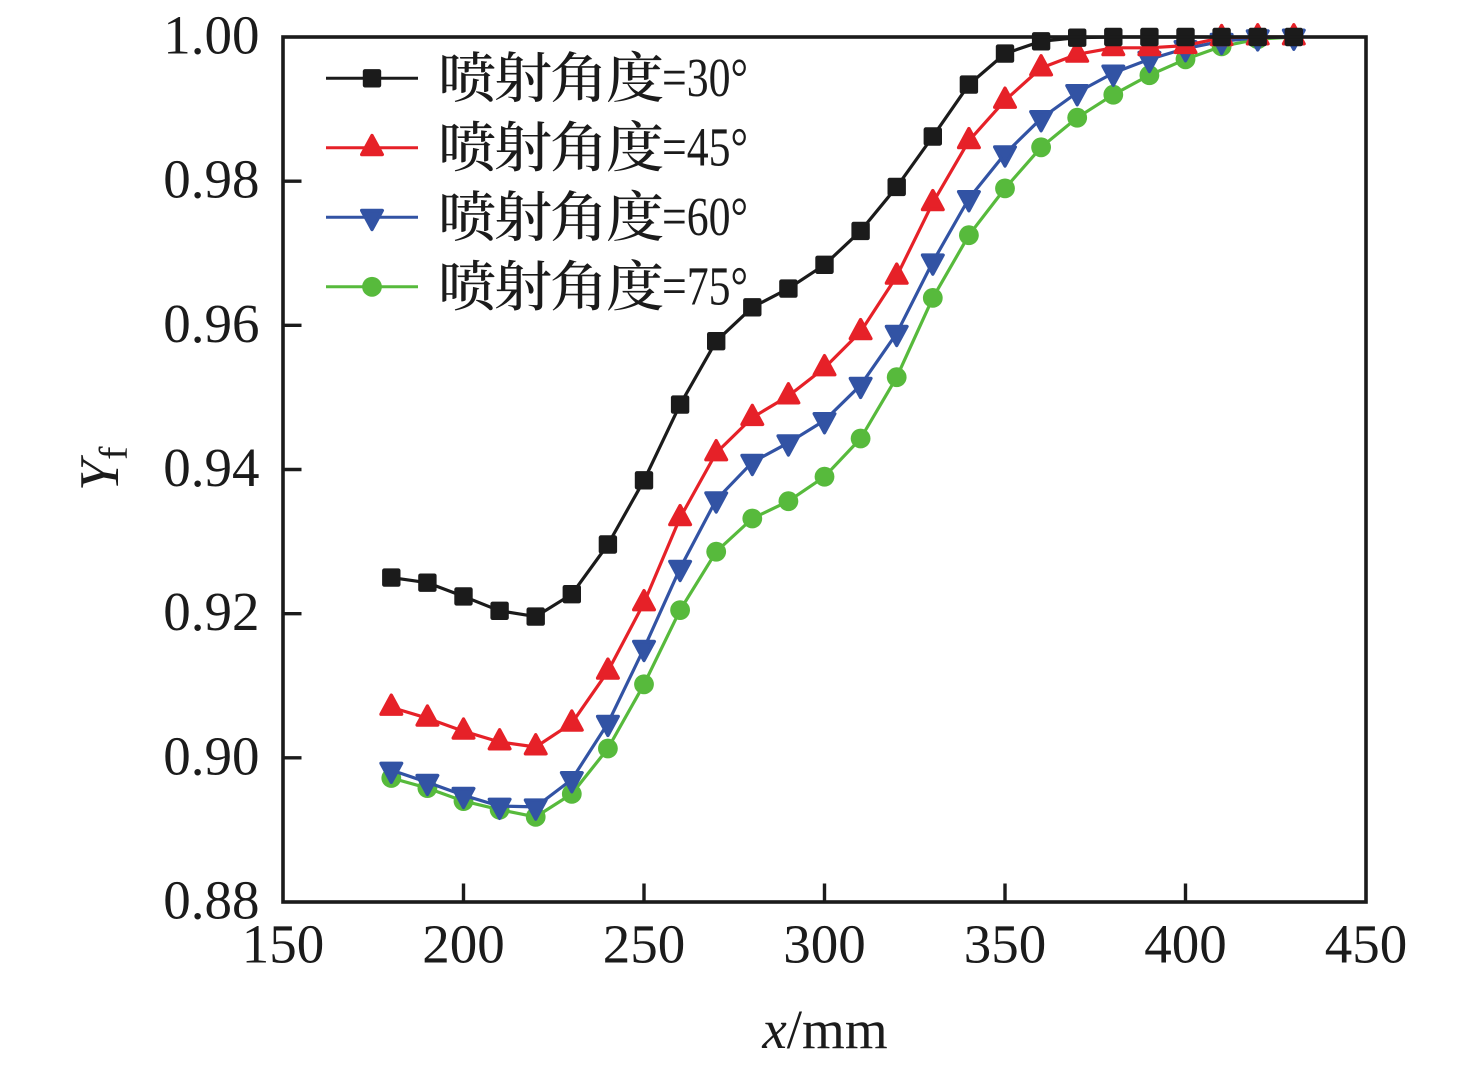  What do you see at coordinates (705, 77) in the screenshot?
I see `svg-text: =30°` at bounding box center [705, 77].